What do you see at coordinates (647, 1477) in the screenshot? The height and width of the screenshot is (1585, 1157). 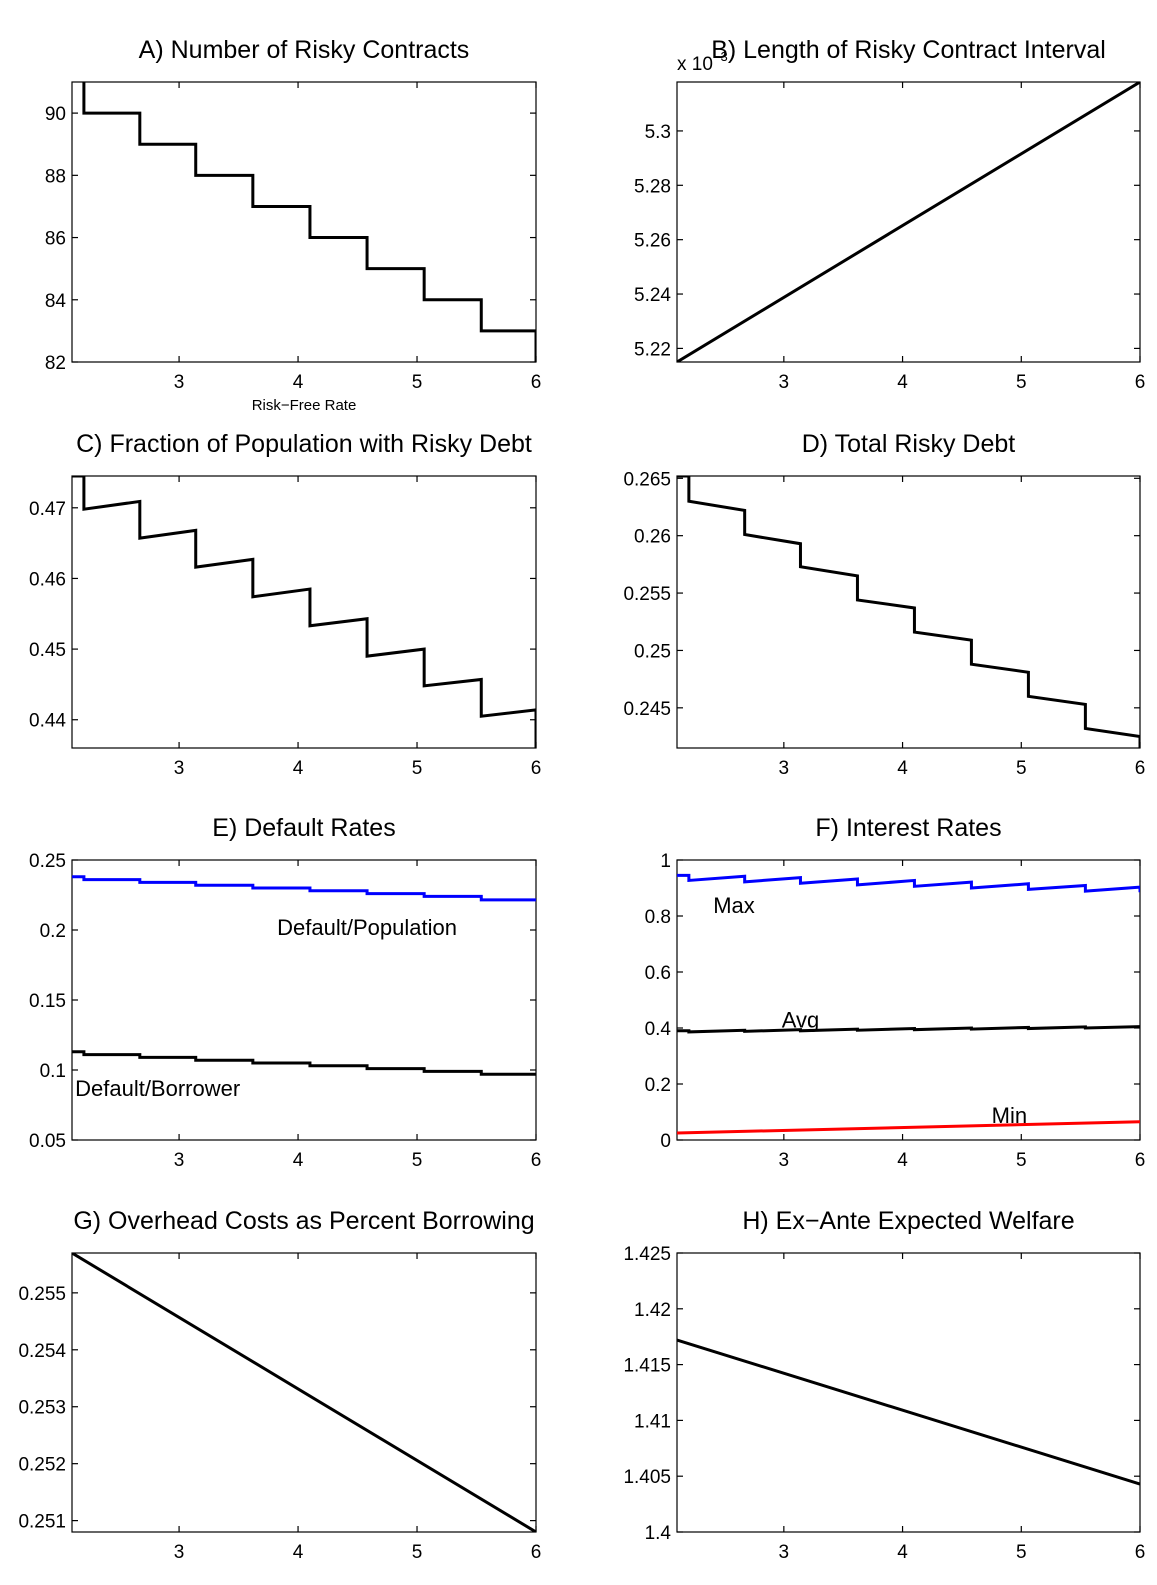 I see `y-tick-label: 1.405` at bounding box center [647, 1477].